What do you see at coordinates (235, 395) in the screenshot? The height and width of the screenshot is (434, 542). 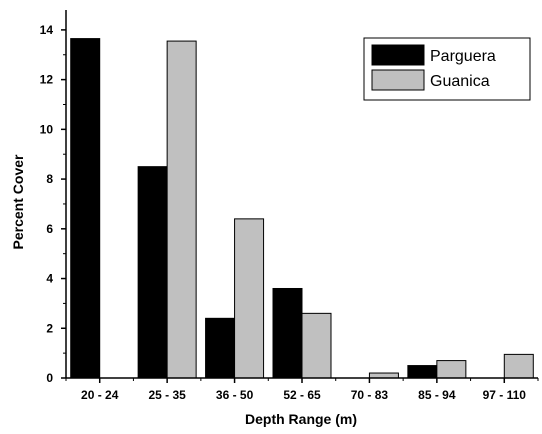 I see `x-tick-label: 36 - 50` at bounding box center [235, 395].